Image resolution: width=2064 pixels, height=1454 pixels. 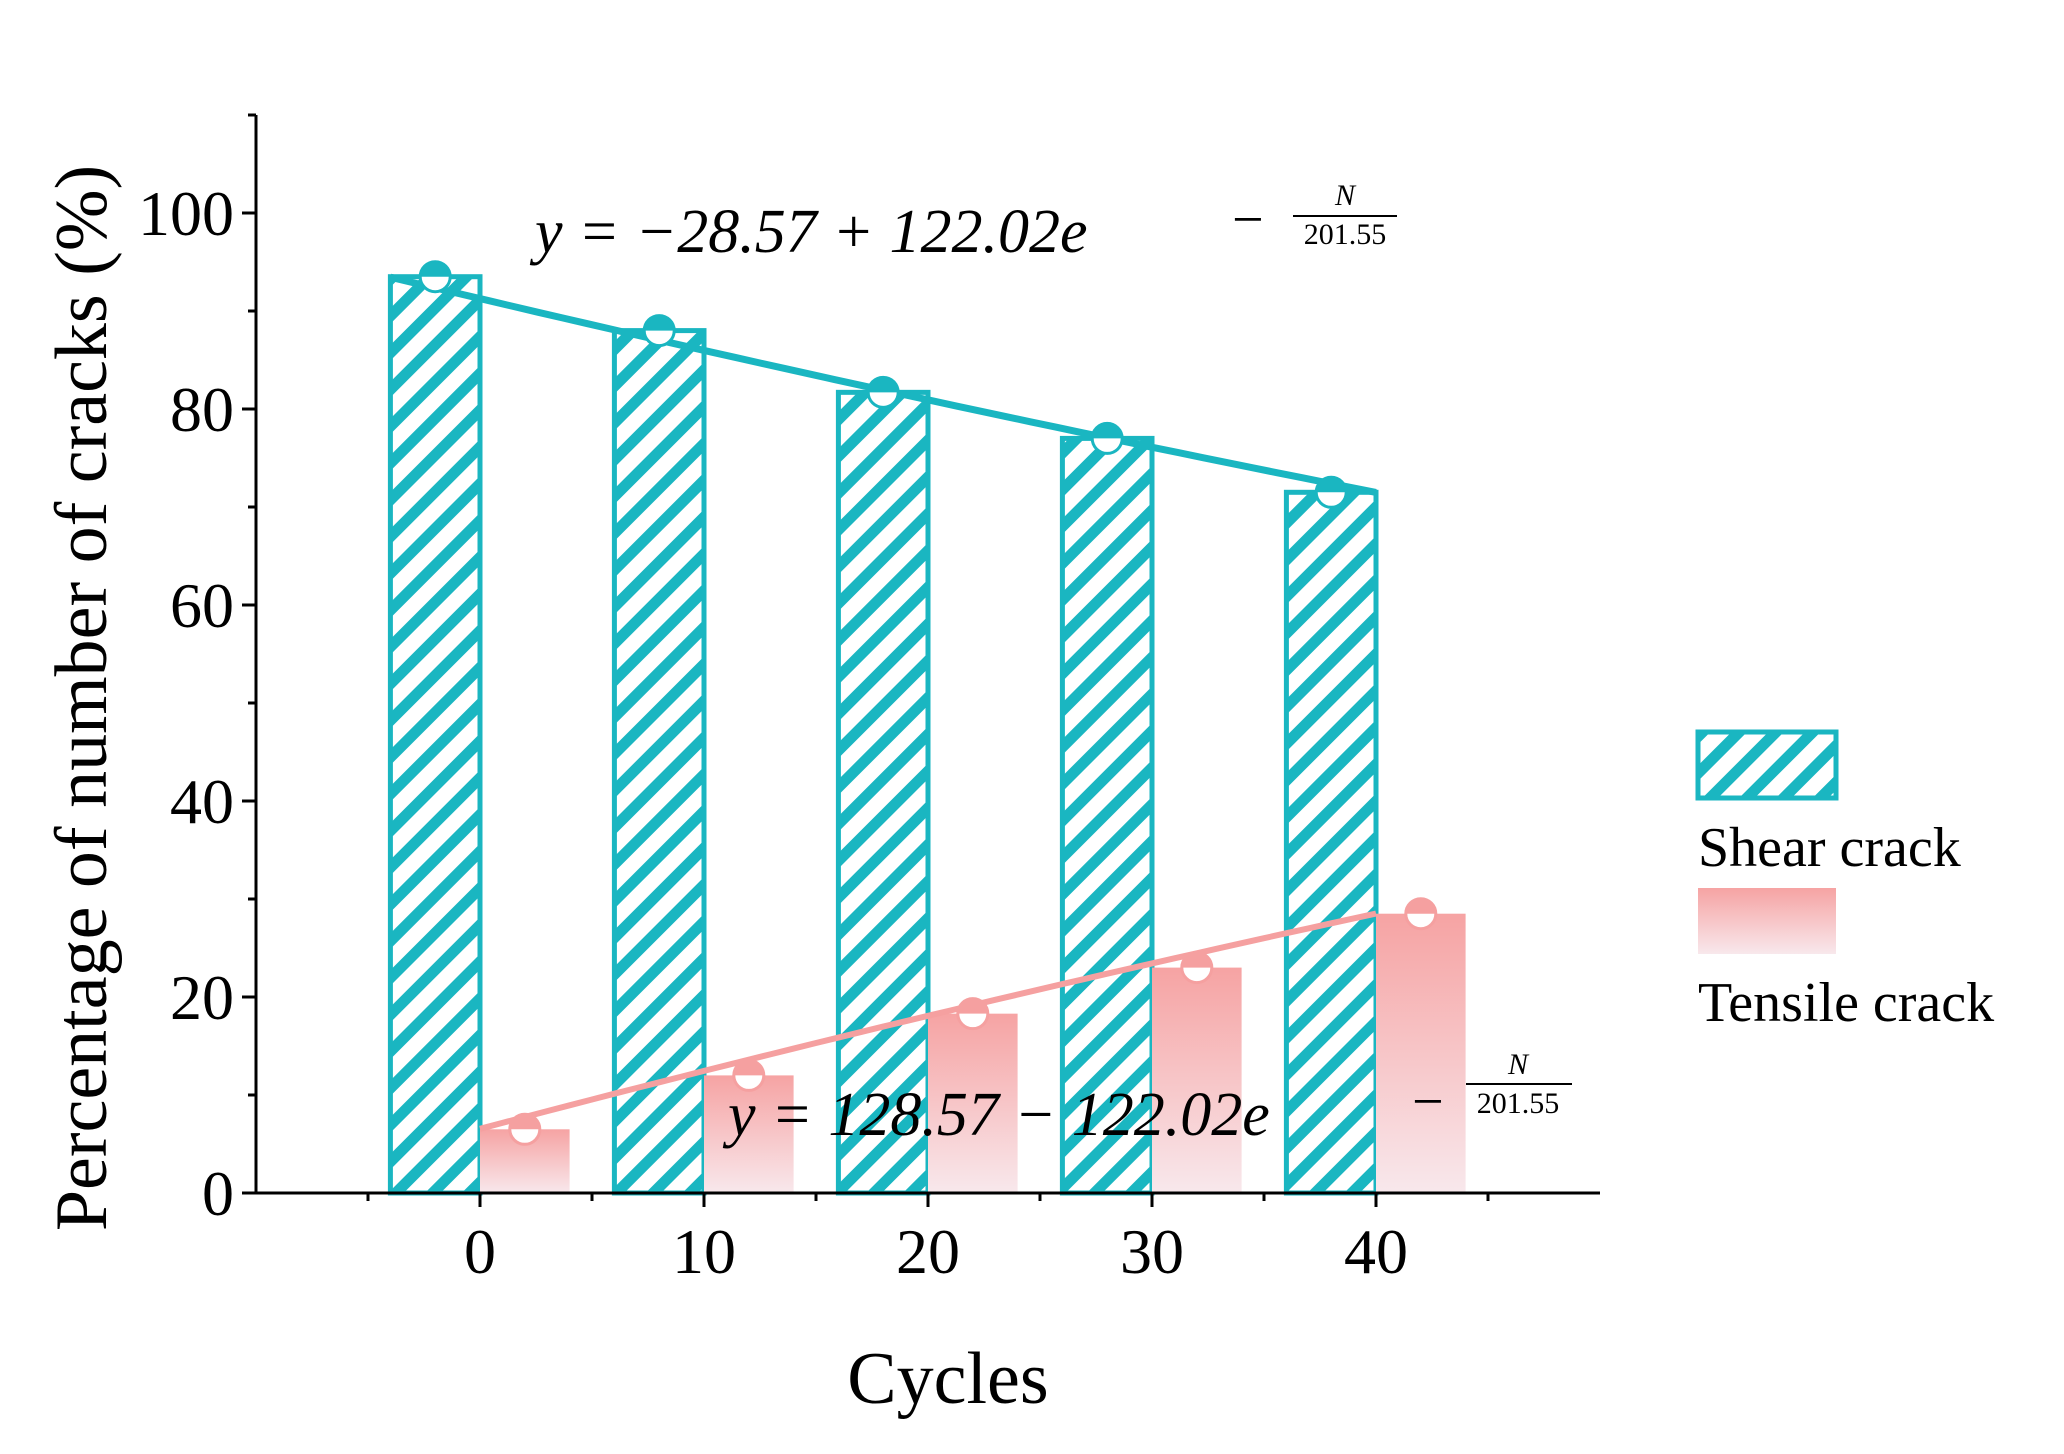 What do you see at coordinates (928, 1251) in the screenshot?
I see `x-tick-label-20: 20` at bounding box center [928, 1251].